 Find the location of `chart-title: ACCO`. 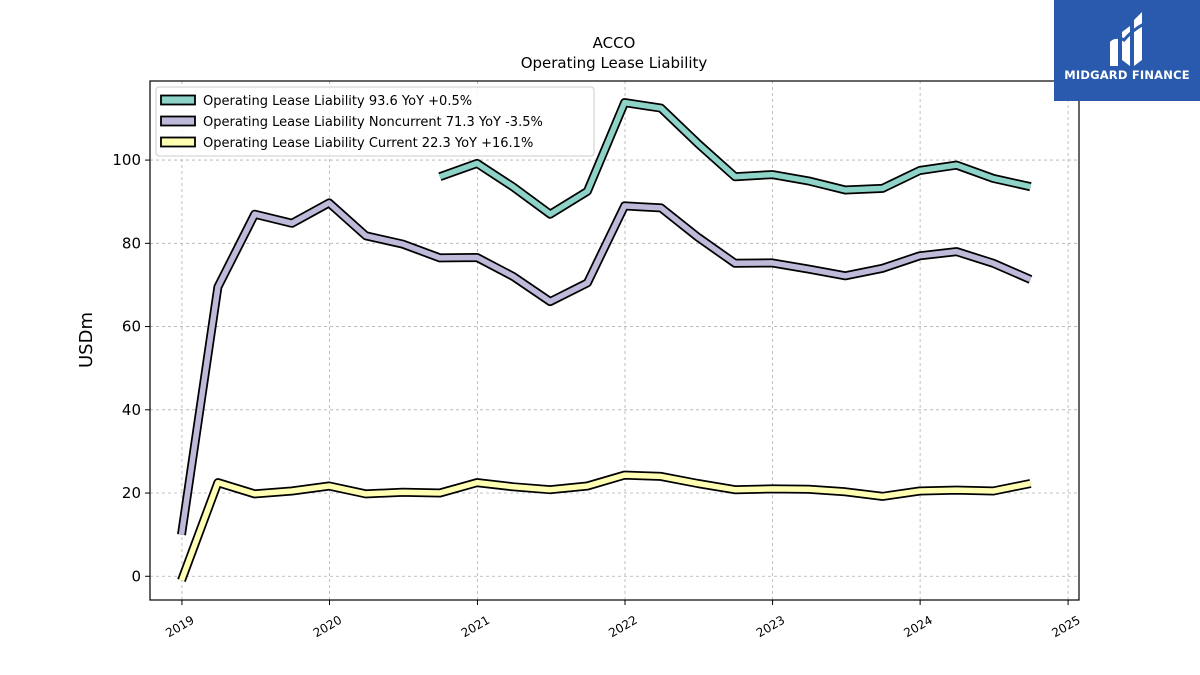

chart-title: ACCO is located at coordinates (614, 43).